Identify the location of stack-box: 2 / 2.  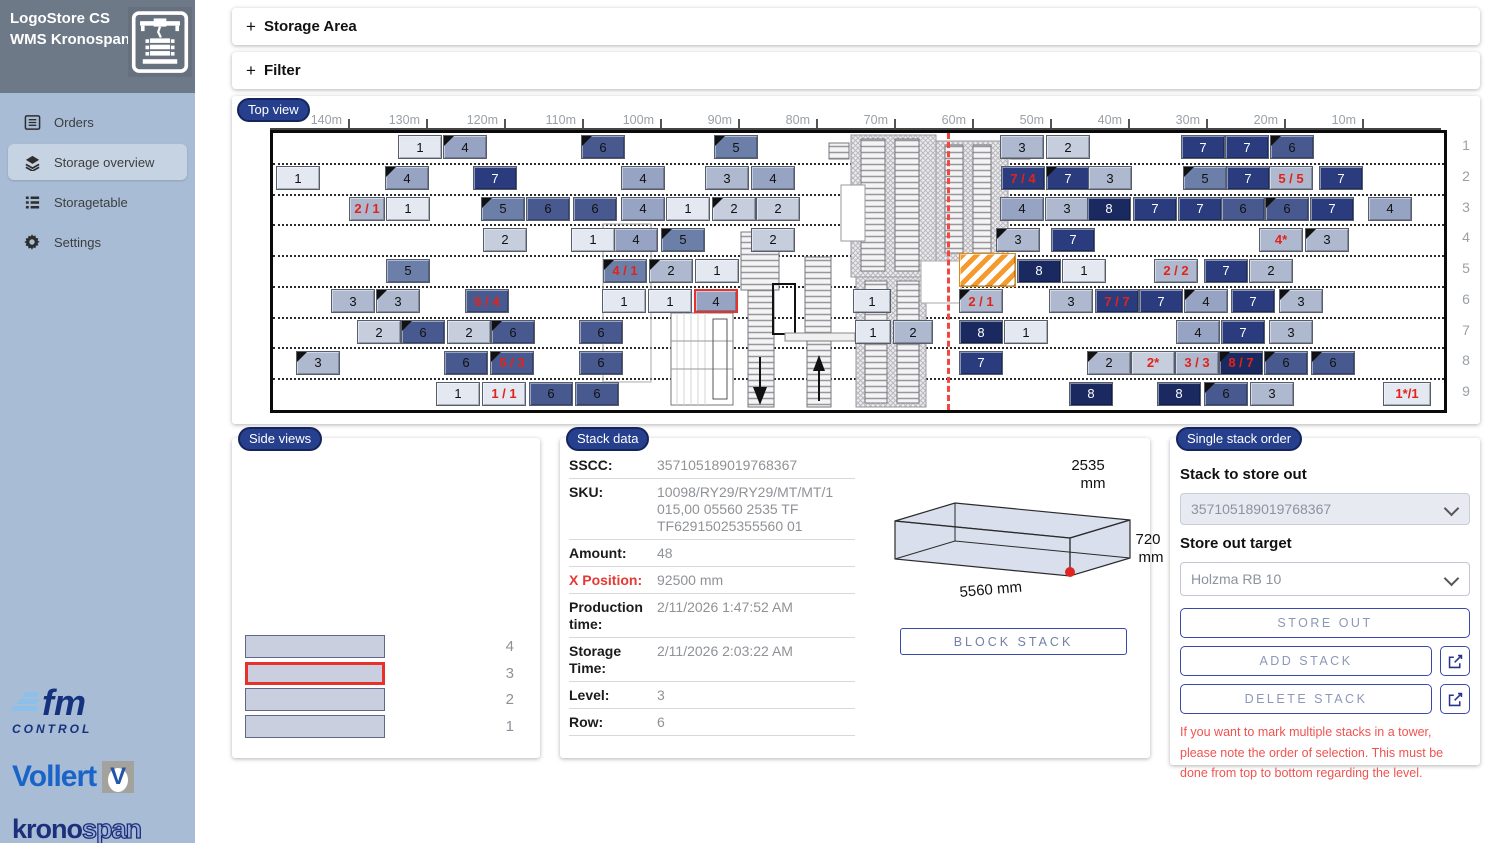
(1176, 270).